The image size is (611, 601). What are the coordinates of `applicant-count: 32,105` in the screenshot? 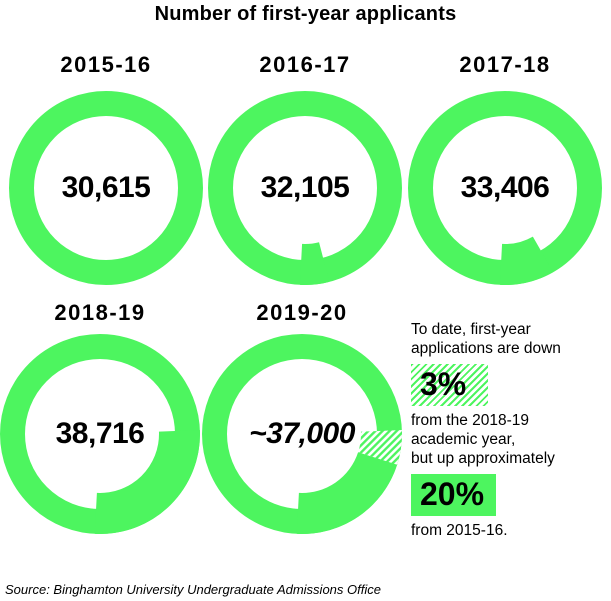 It's located at (305, 187).